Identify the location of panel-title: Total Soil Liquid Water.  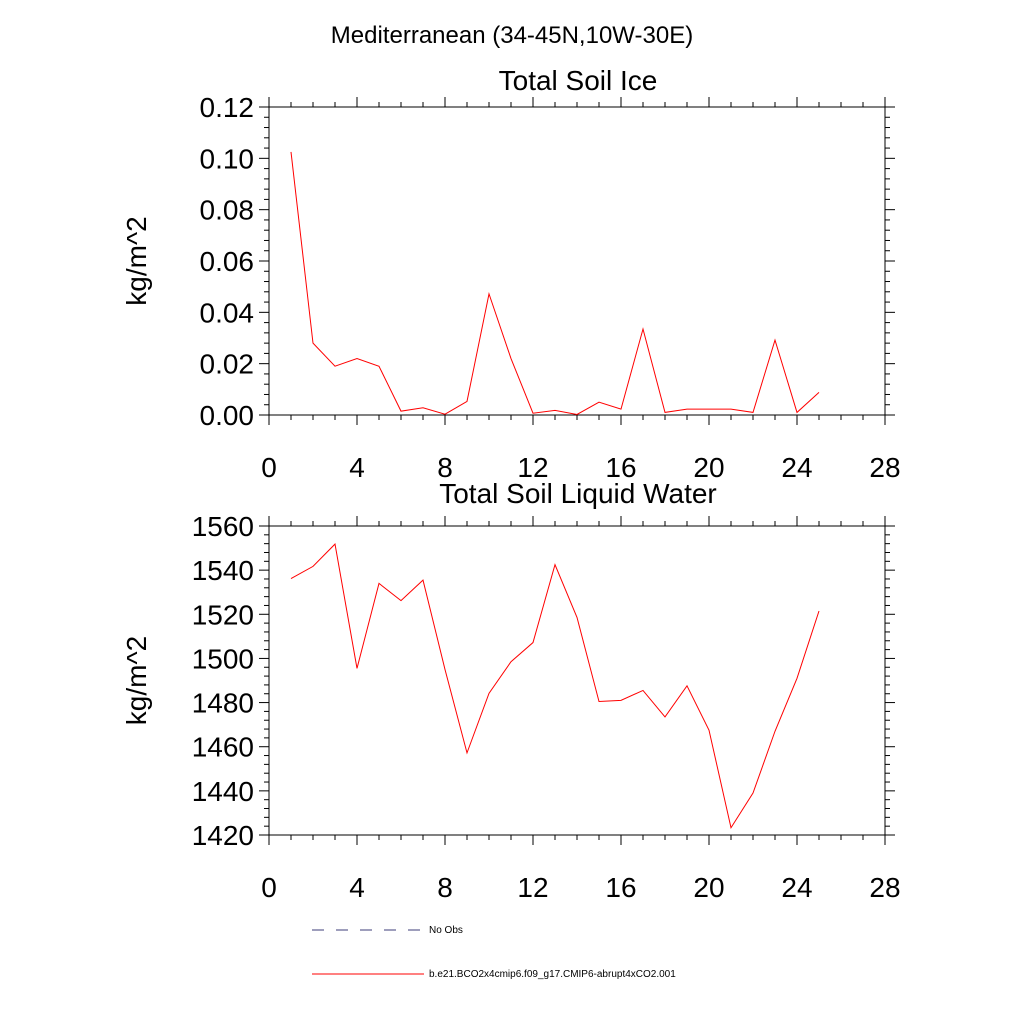
(578, 493).